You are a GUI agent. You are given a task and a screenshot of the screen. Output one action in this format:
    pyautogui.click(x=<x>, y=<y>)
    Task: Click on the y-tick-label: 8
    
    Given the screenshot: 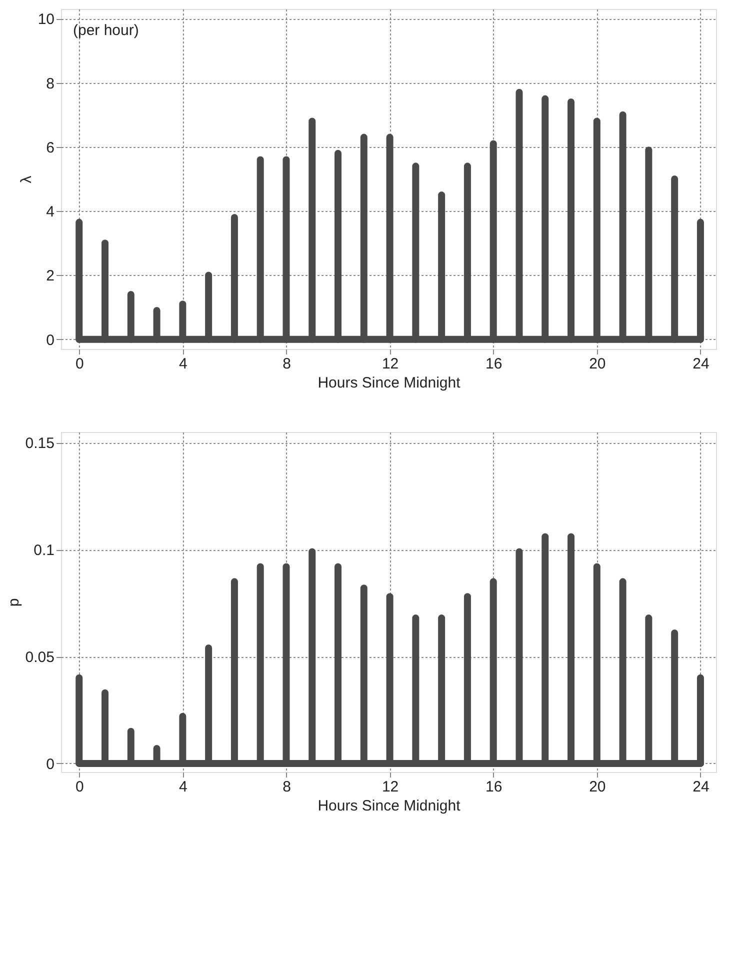 What is the action you would take?
    pyautogui.click(x=50, y=83)
    